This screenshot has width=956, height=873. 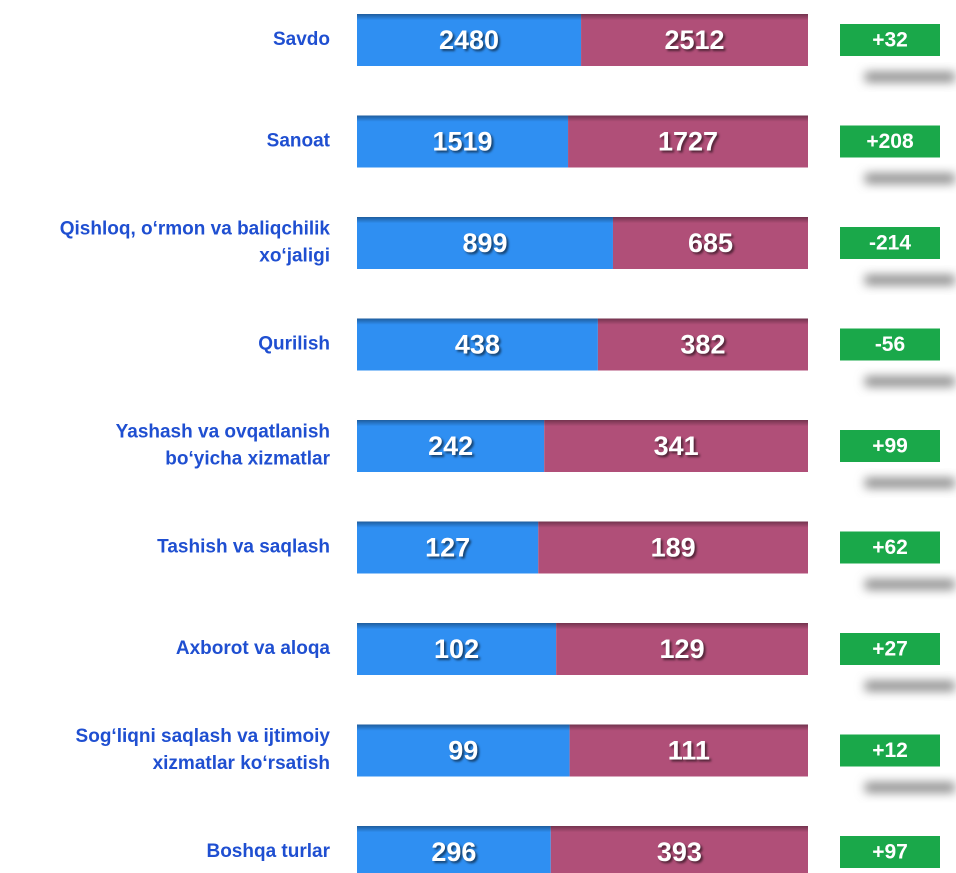 I want to click on category-label: bo‘yicha xizmatlar, so click(x=247, y=459).